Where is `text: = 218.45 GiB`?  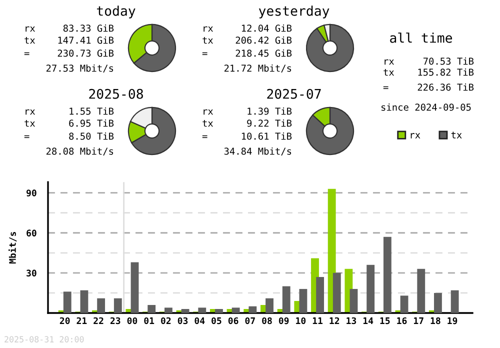 text: = 218.45 GiB is located at coordinates (247, 53).